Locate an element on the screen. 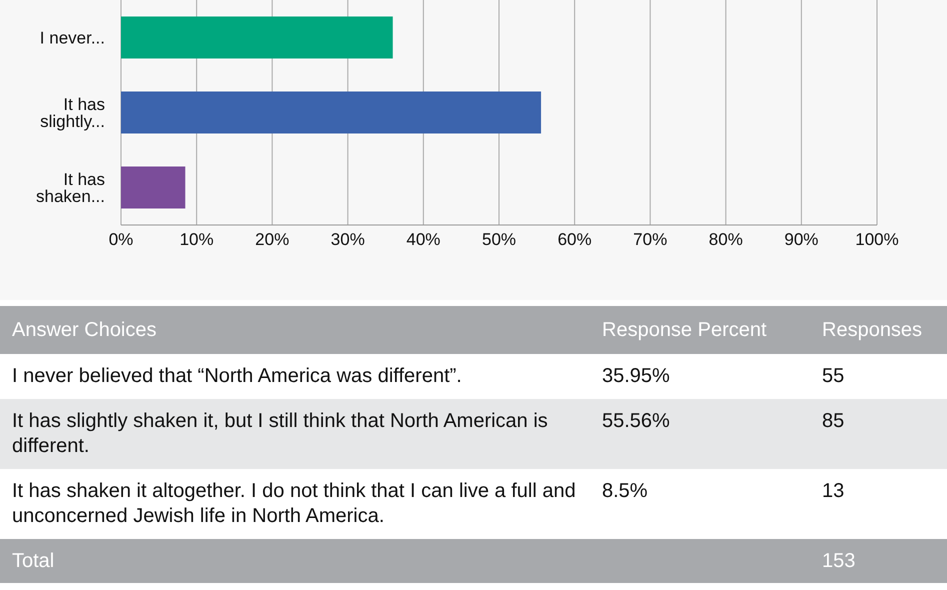  table-row: It has shaken it altogether. I do not think that I can live a full and unconcerned Jewish life in North America. 8.5% 13 is located at coordinates (473, 504).